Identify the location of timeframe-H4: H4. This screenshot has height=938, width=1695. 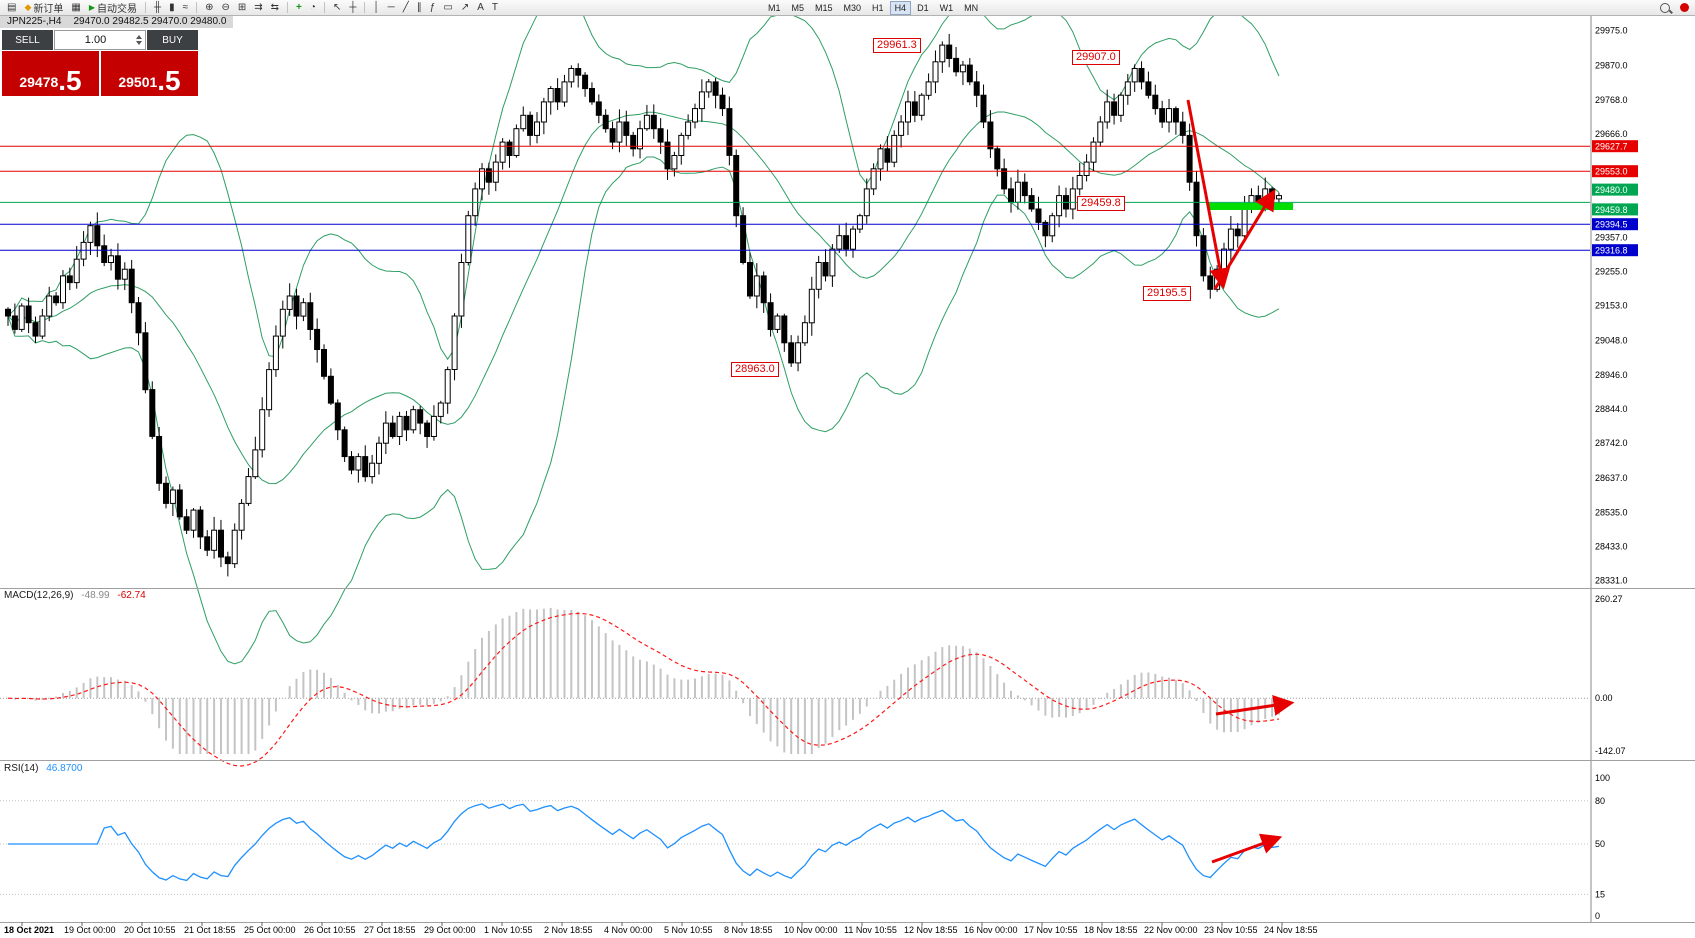
(900, 7).